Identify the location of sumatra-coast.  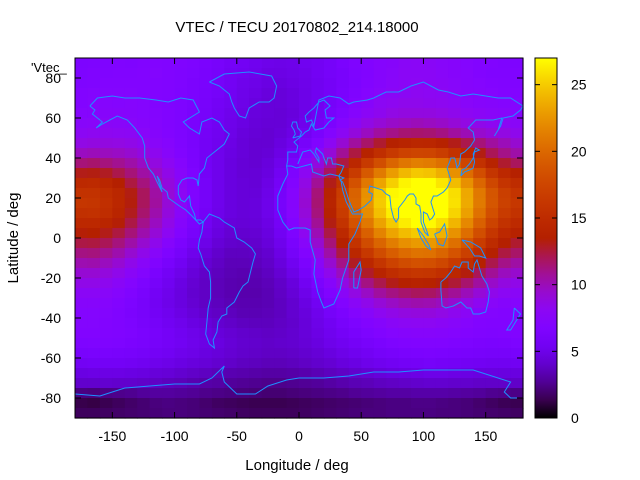
(424, 239).